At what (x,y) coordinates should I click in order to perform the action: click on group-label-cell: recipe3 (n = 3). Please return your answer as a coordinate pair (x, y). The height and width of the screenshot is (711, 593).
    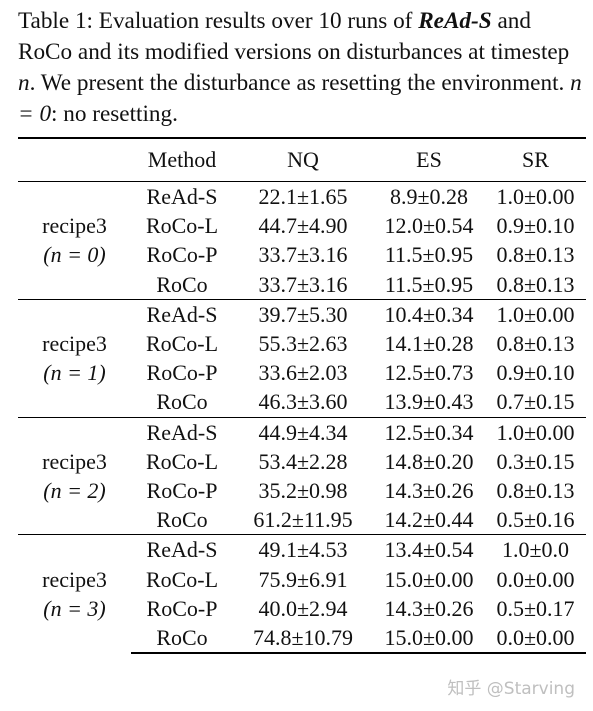
    Looking at the image, I should click on (74, 593).